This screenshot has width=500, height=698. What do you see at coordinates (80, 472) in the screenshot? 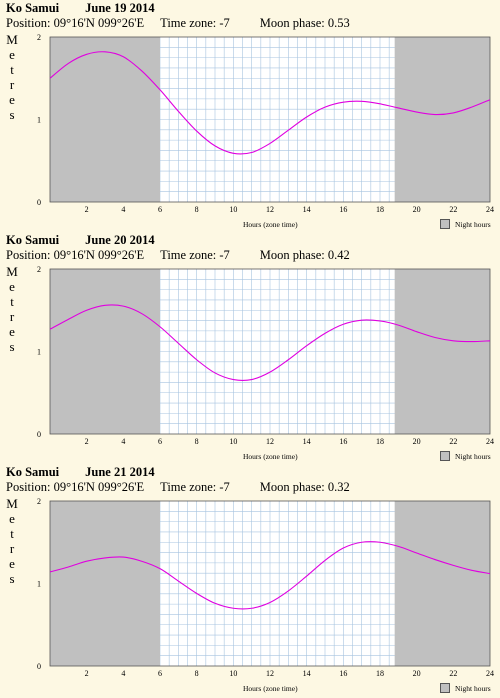
I see `chart-title: Ko Samui June 21 2014` at bounding box center [80, 472].